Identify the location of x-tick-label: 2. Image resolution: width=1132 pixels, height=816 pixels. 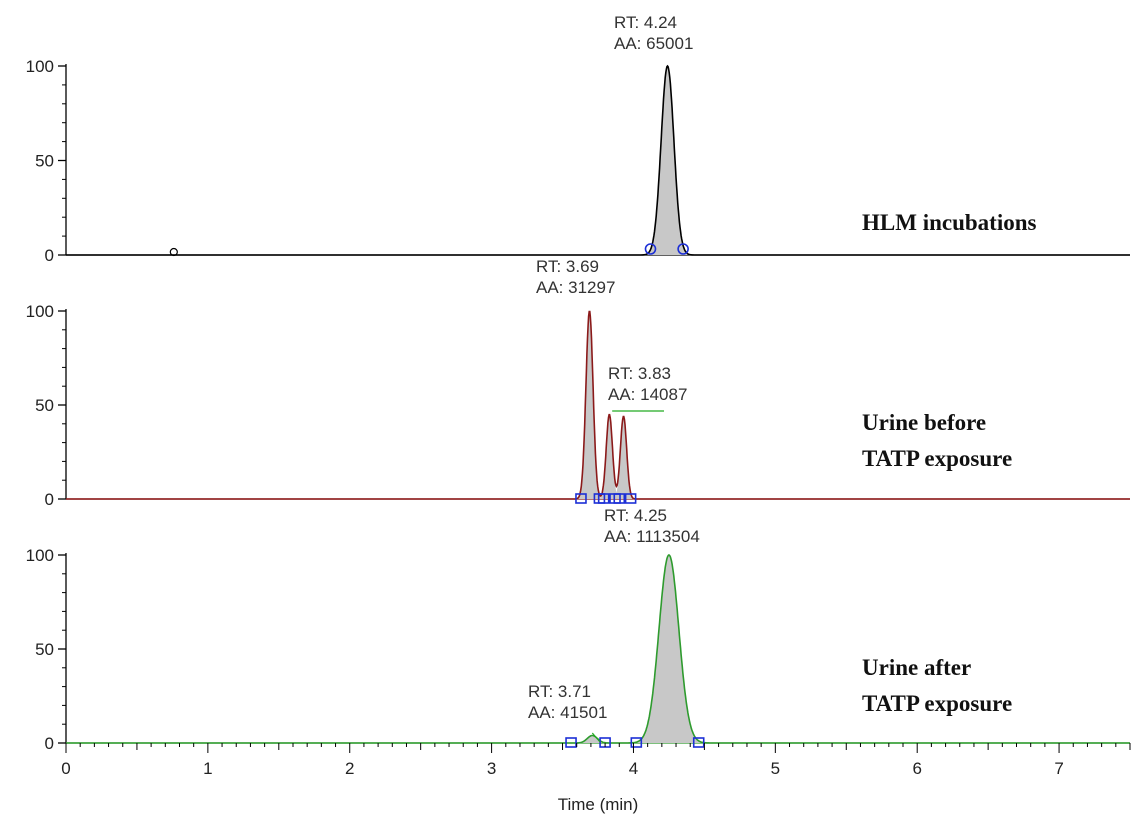
(349, 768).